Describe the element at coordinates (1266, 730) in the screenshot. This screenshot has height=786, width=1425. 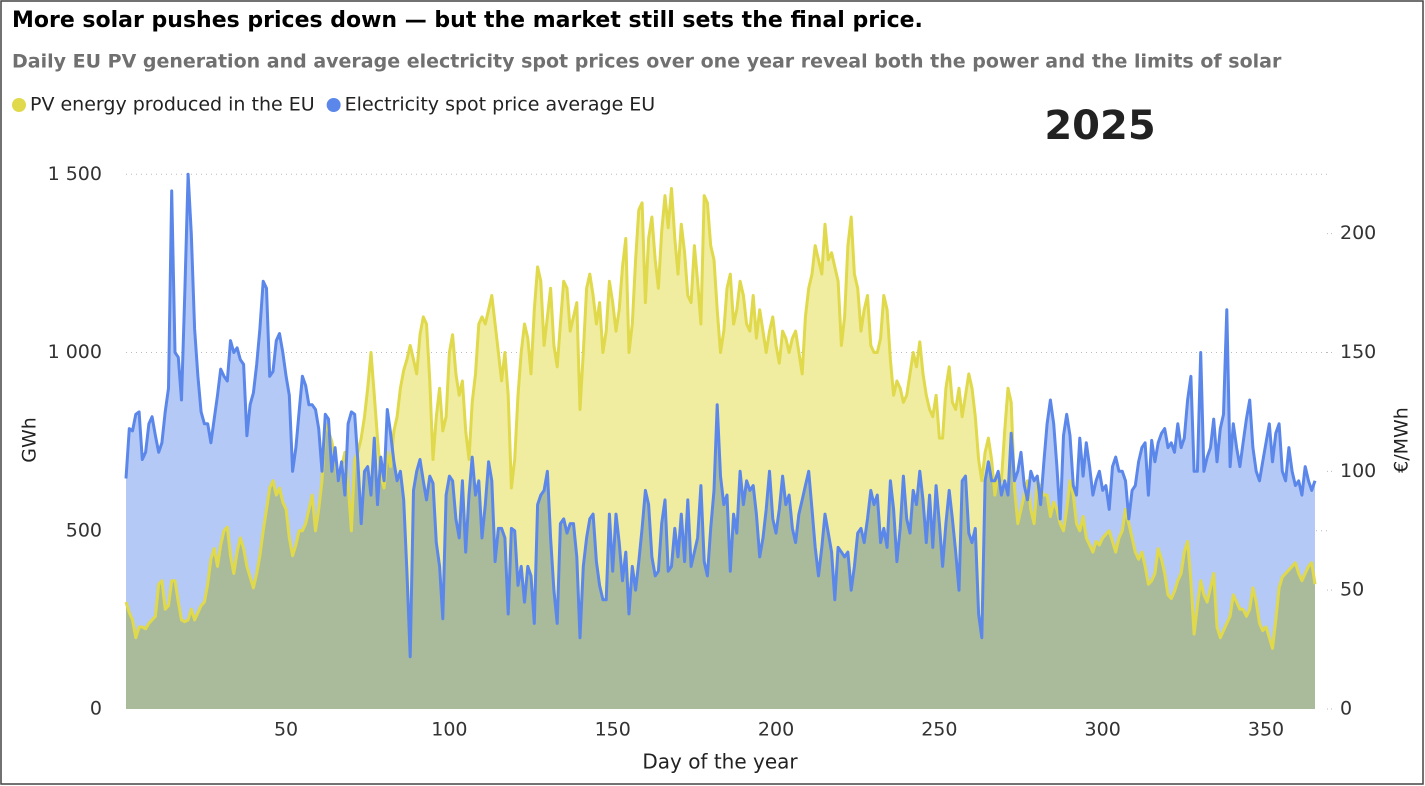
I see `x-tick-label: 350` at that location.